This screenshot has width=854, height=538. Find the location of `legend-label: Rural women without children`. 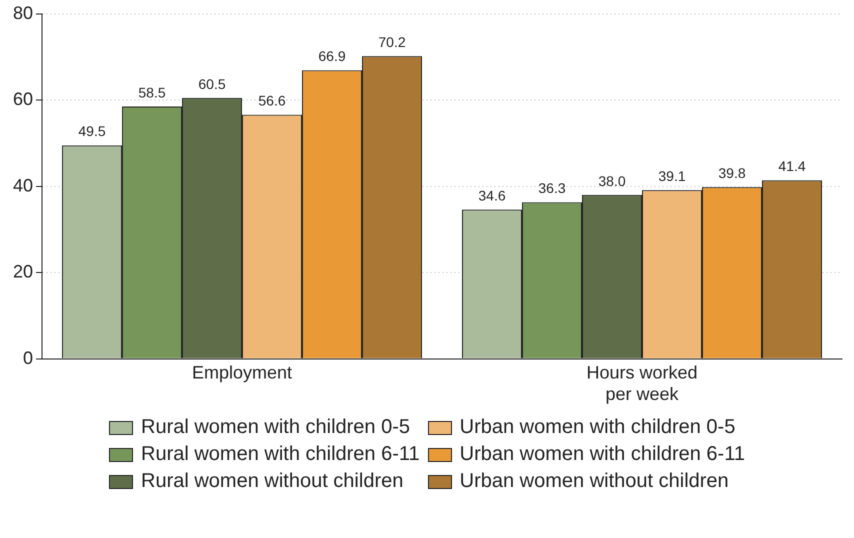

legend-label: Rural women without children is located at coordinates (272, 481).